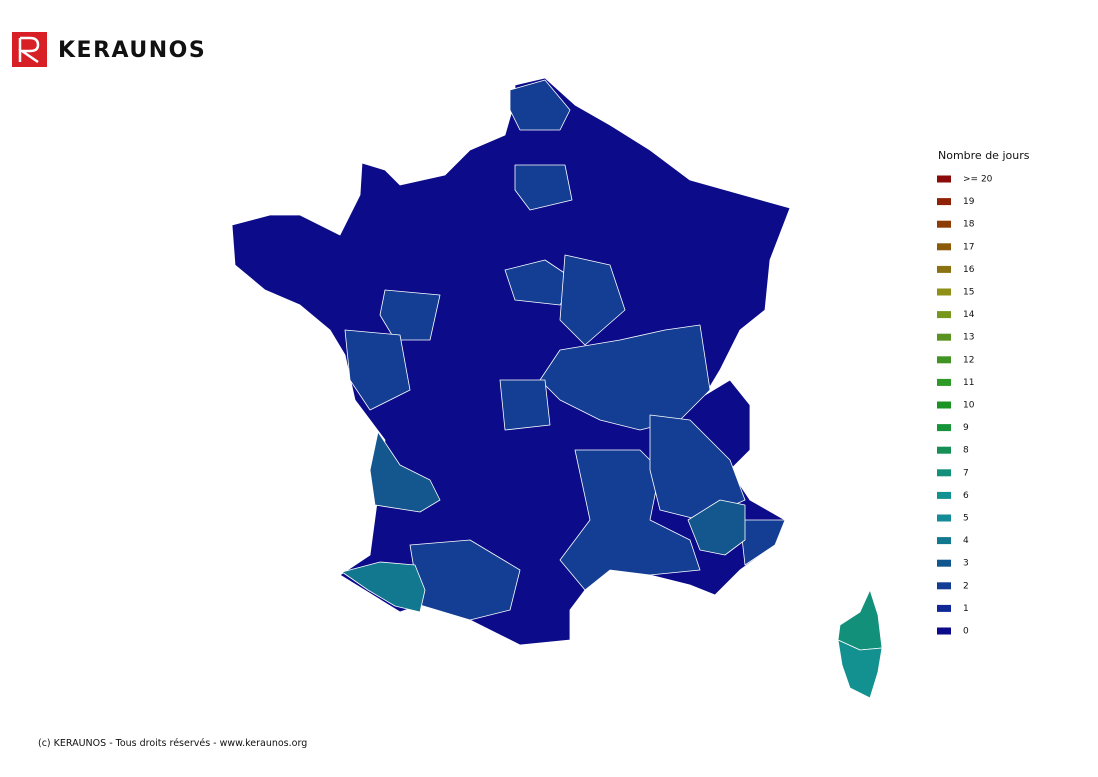  I want to click on legend-label: 9, so click(966, 428).